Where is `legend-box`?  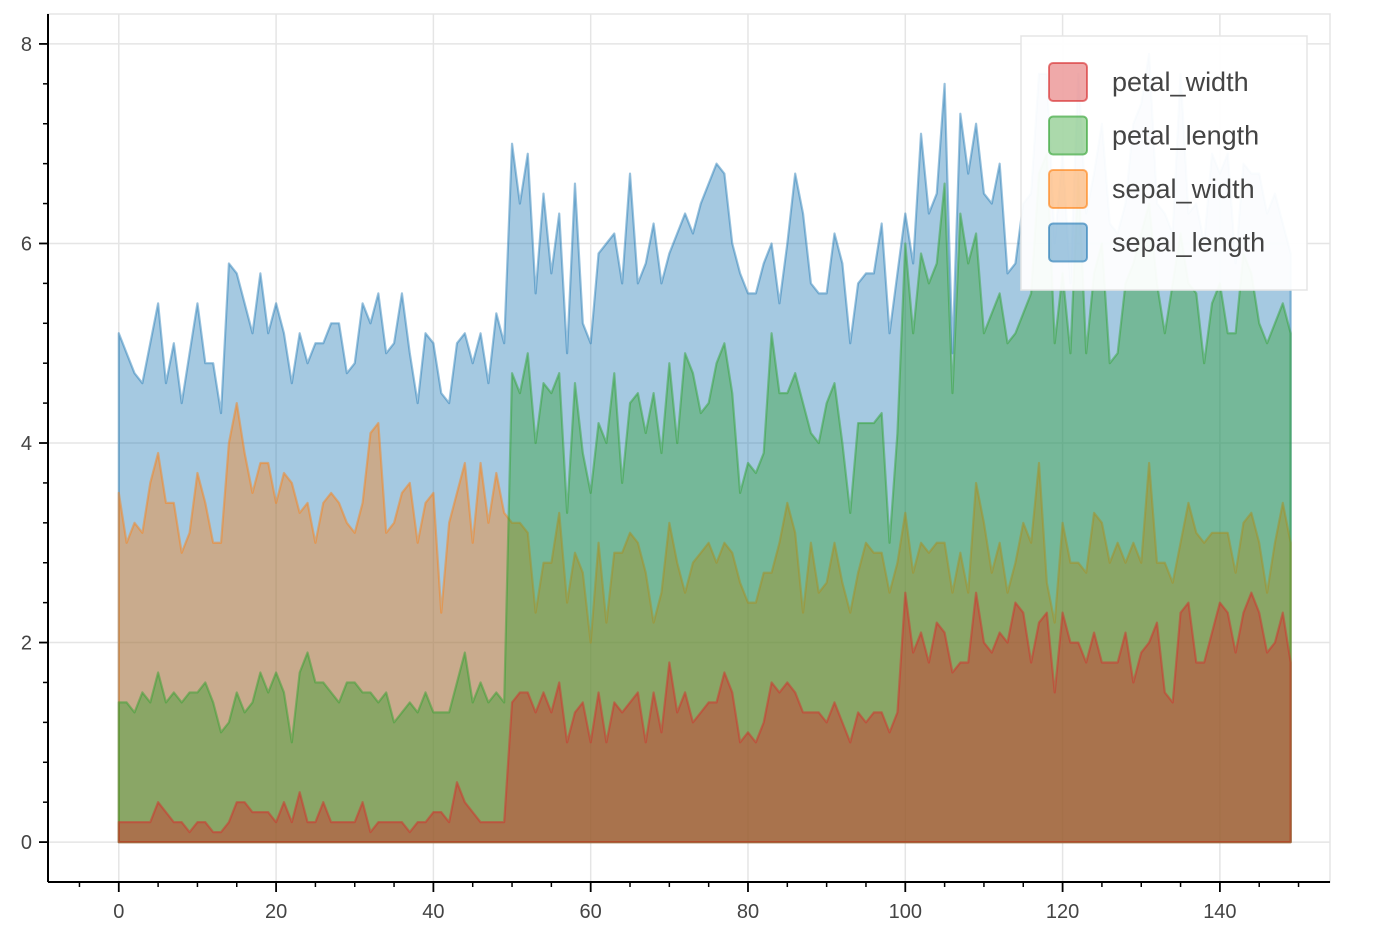 legend-box is located at coordinates (1164, 163).